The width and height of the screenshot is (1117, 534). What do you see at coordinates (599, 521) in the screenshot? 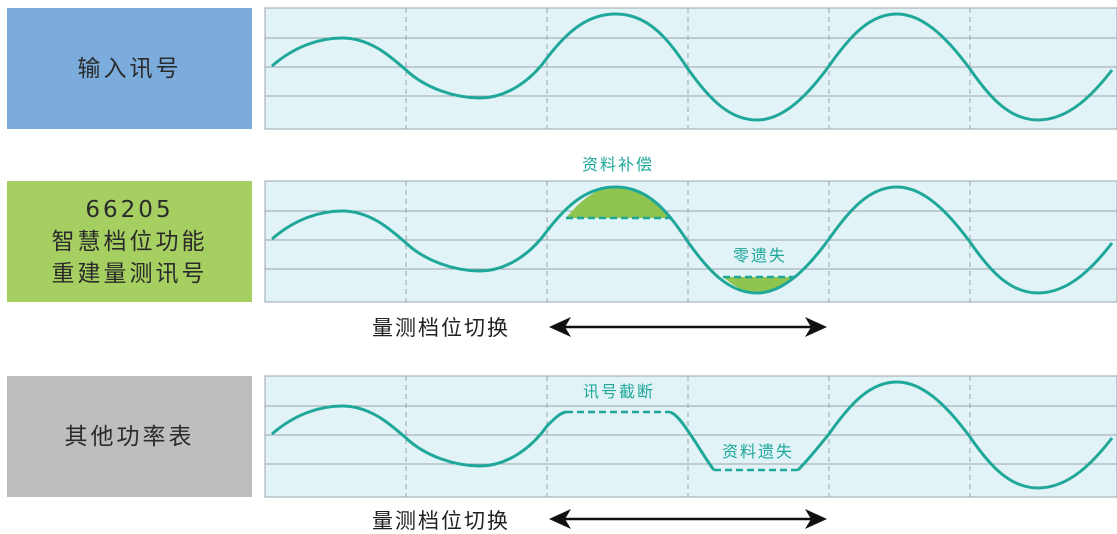
I see `range-switch-marker-2: 量测档位切换` at bounding box center [599, 521].